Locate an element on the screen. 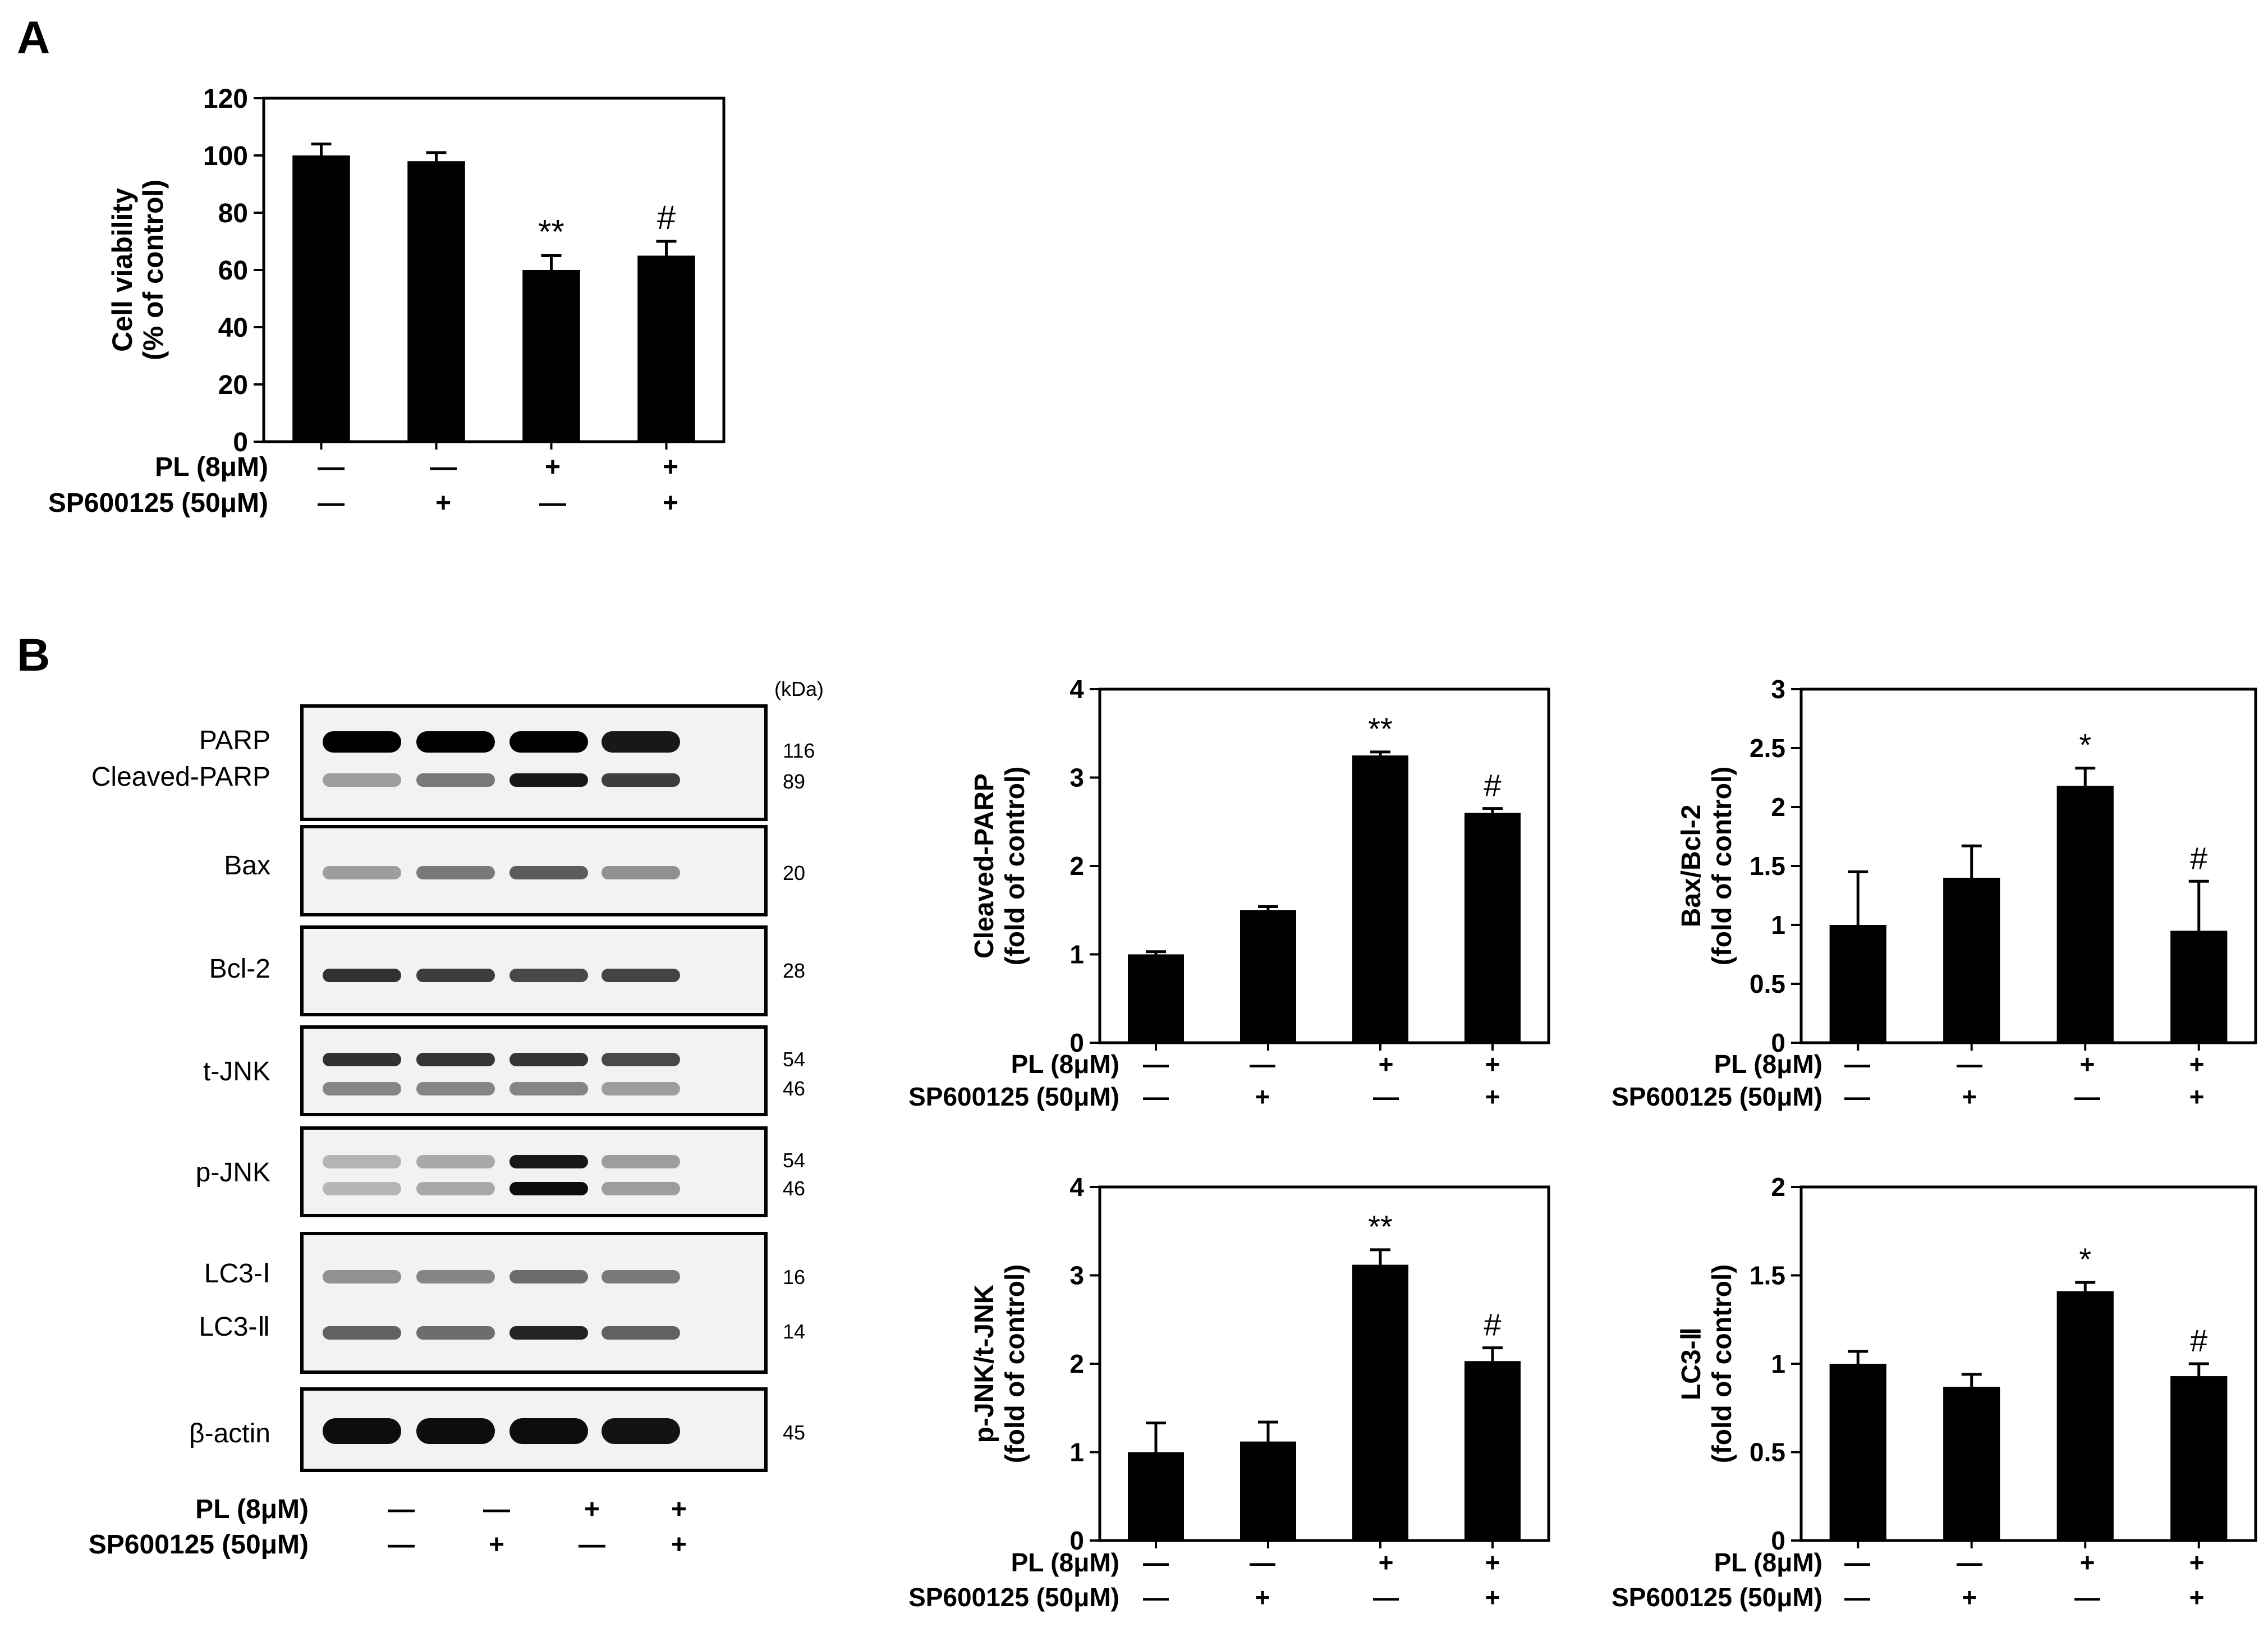  panel-a-letter: A is located at coordinates (33, 37).